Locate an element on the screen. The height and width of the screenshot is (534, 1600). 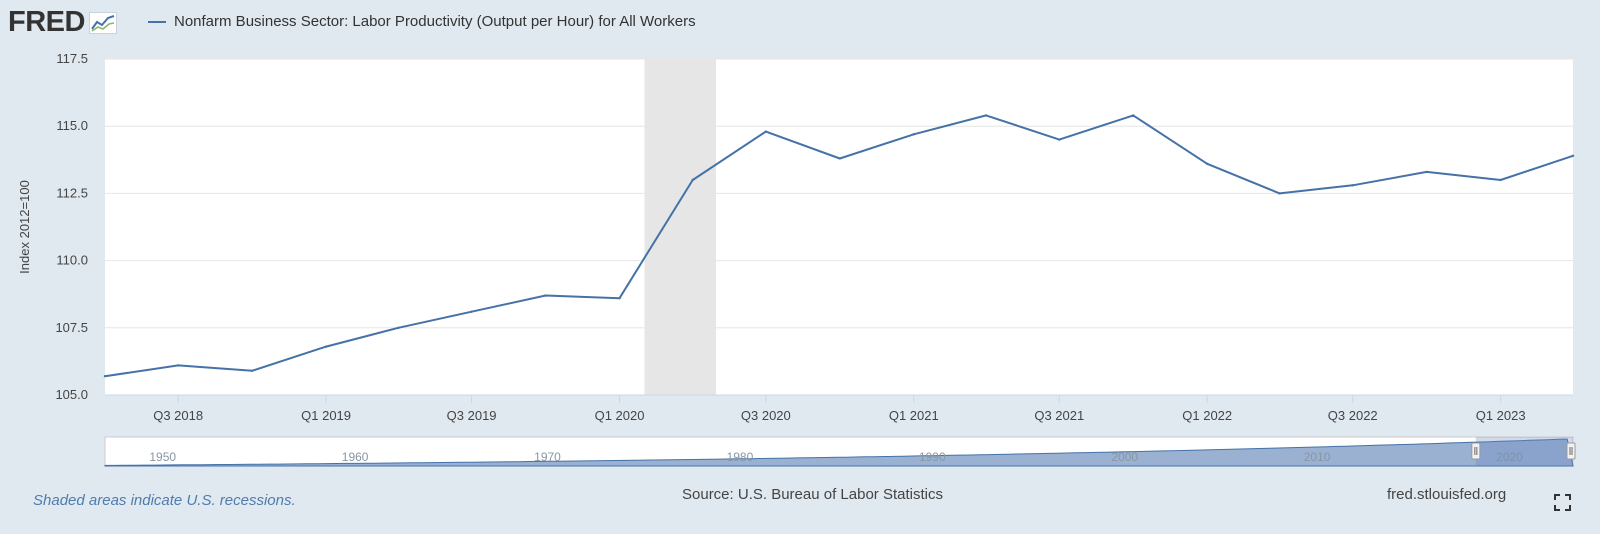
x-tick-label: Q3 2019 is located at coordinates (472, 415).